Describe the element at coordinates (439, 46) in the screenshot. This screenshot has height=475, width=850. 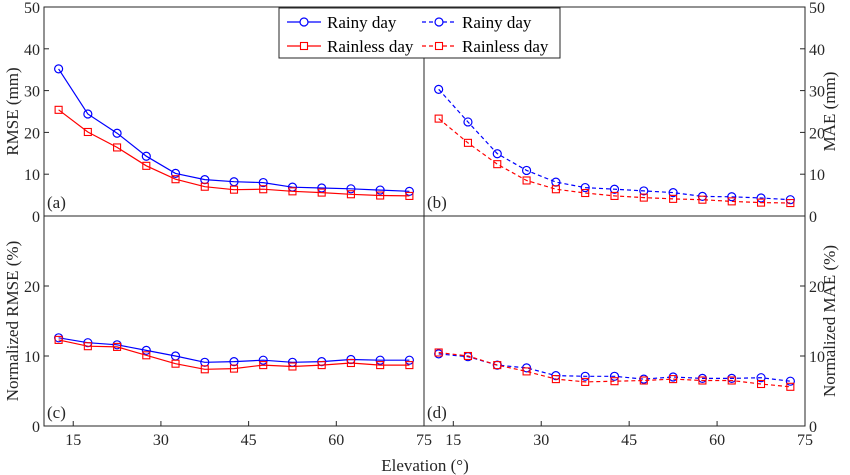
I see `legend-marker-square` at that location.